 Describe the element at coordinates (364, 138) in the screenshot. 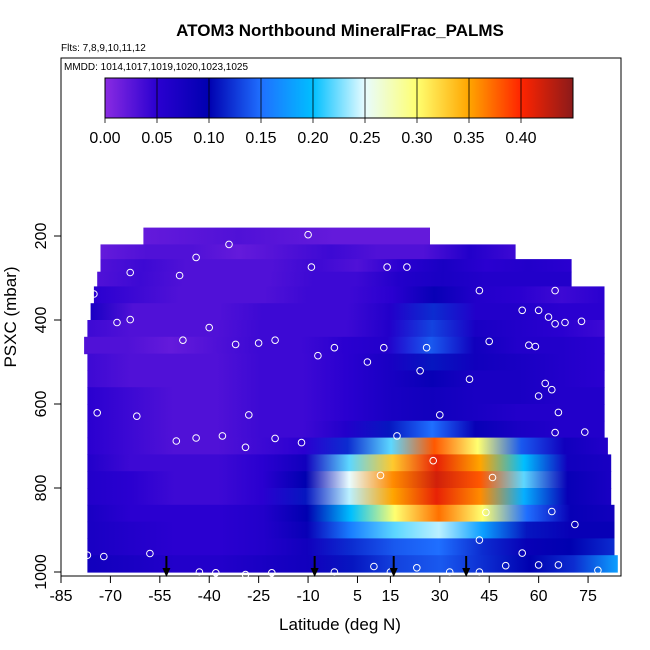

I see `colorbar-tick-label: 0.25` at that location.